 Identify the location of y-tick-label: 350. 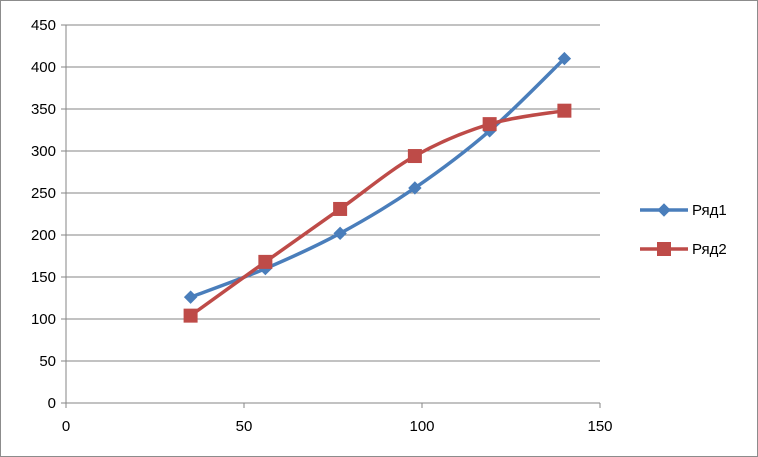
(43, 109).